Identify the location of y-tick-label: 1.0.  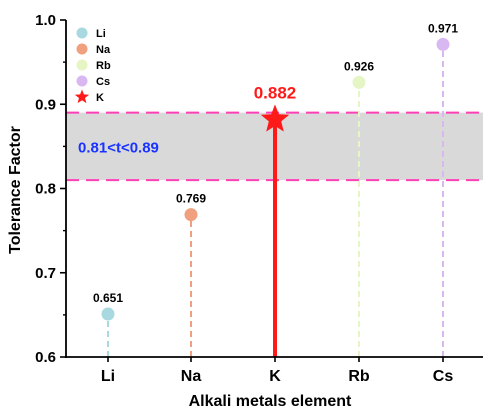
(45, 20).